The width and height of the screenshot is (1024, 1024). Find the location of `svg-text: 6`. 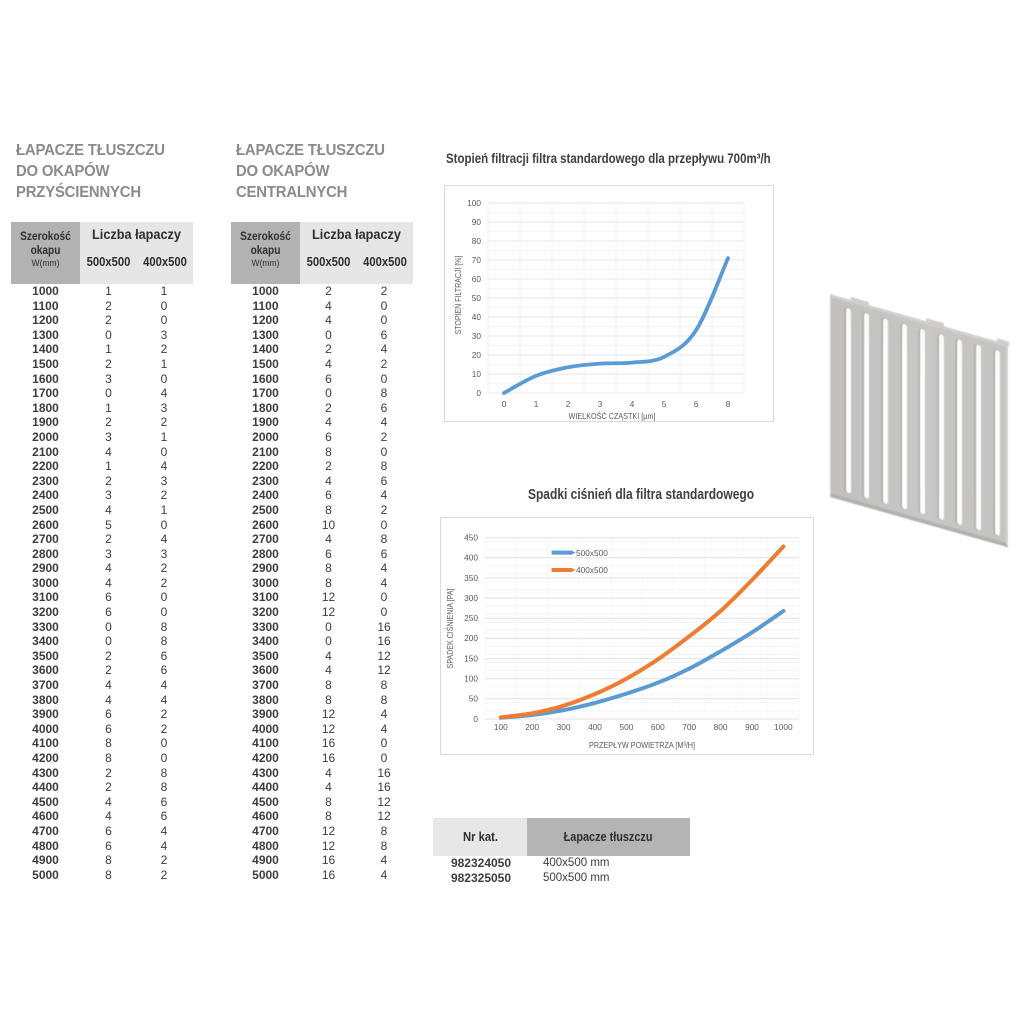

svg-text: 6 is located at coordinates (696, 404).